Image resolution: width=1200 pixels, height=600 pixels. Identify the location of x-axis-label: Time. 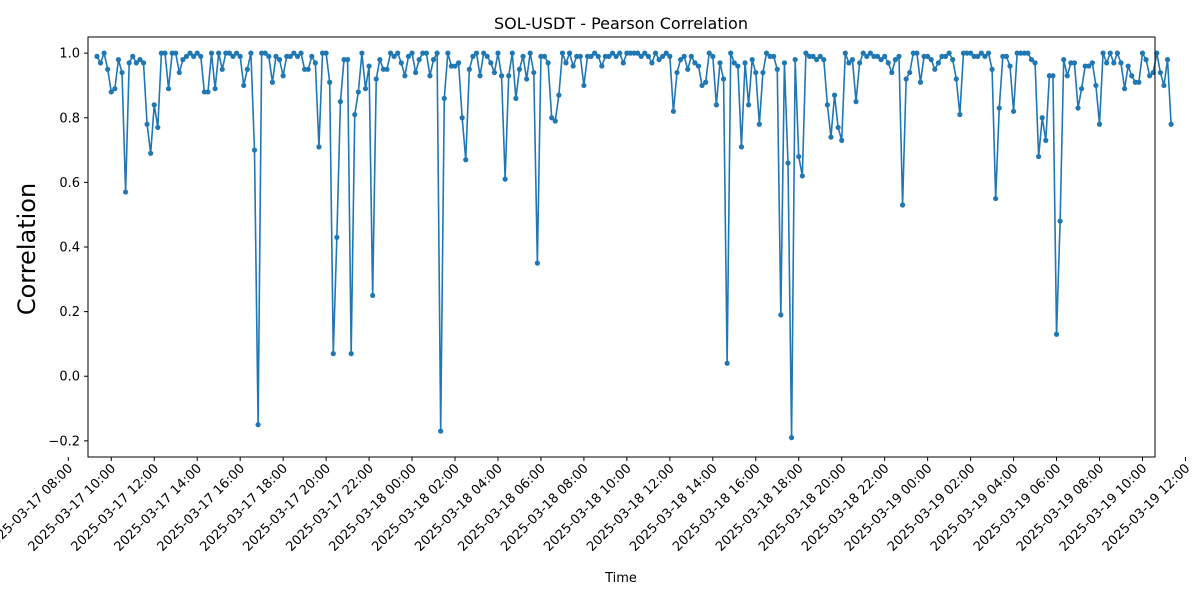
(620, 578).